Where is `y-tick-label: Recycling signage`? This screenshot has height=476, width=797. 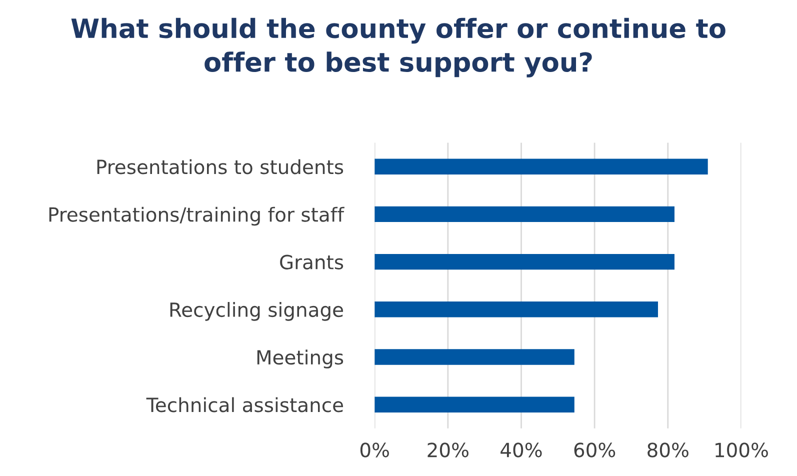
y-tick-label: Recycling signage is located at coordinates (256, 311).